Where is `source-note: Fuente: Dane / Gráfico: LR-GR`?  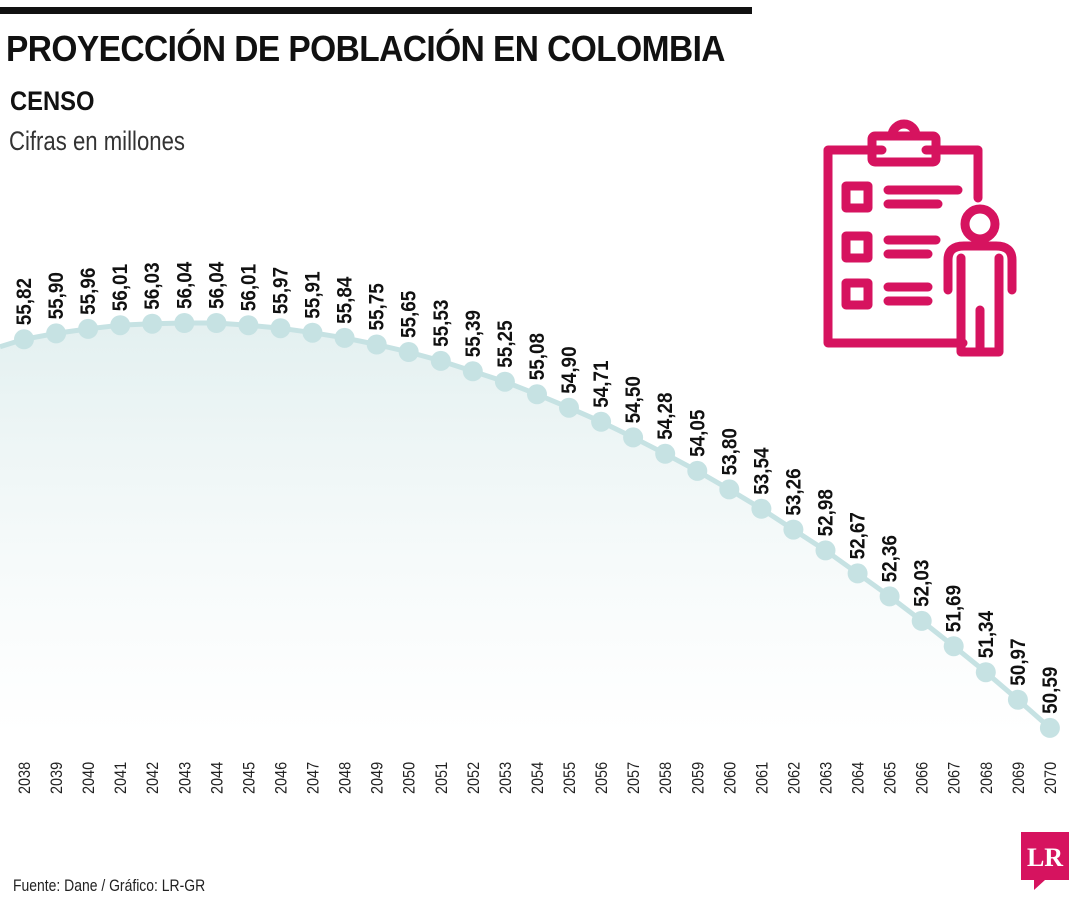 source-note: Fuente: Dane / Gráfico: LR-GR is located at coordinates (109, 885).